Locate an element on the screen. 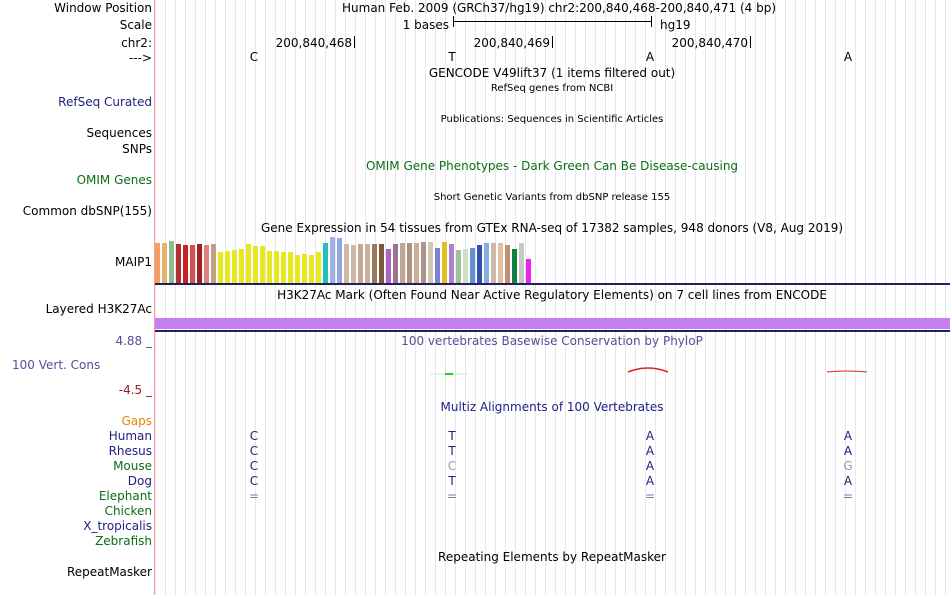 The width and height of the screenshot is (950, 595). gtex-gene-label: MAIP1 is located at coordinates (133, 262).